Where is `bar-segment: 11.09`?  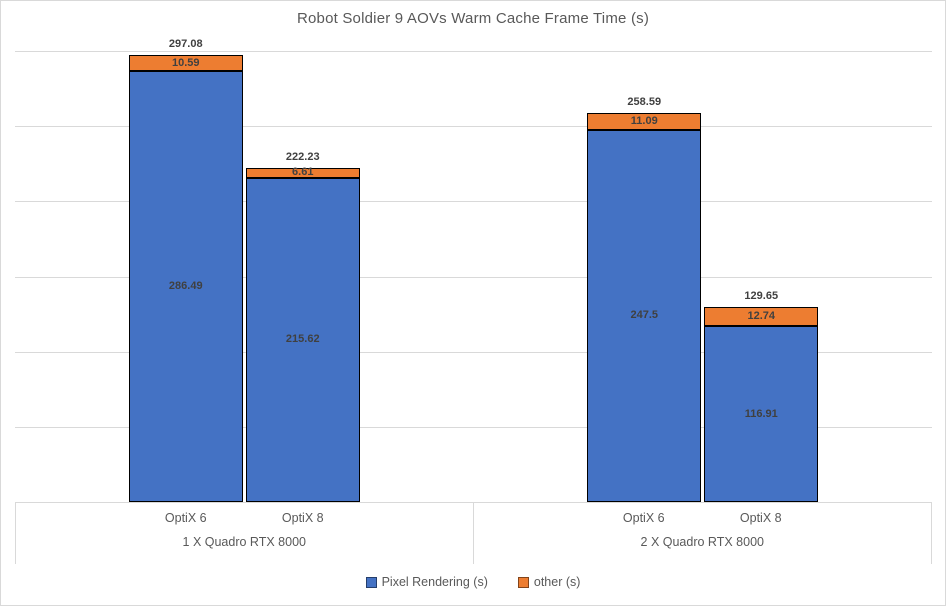
bar-segment: 11.09 is located at coordinates (644, 121).